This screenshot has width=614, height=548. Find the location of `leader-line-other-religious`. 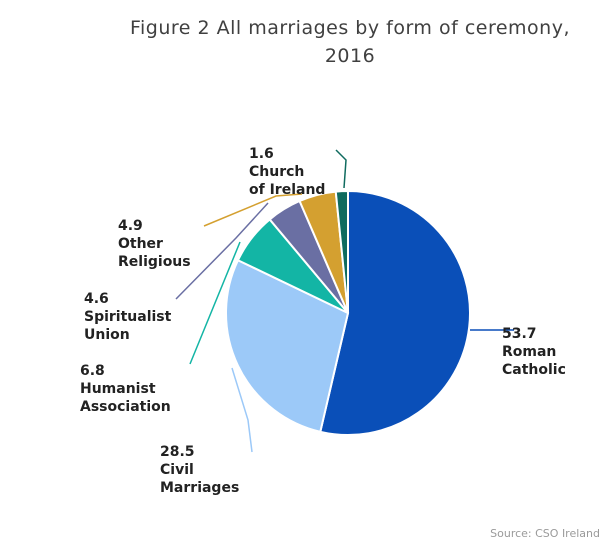

leader-line-other-religious is located at coordinates (253, 210).